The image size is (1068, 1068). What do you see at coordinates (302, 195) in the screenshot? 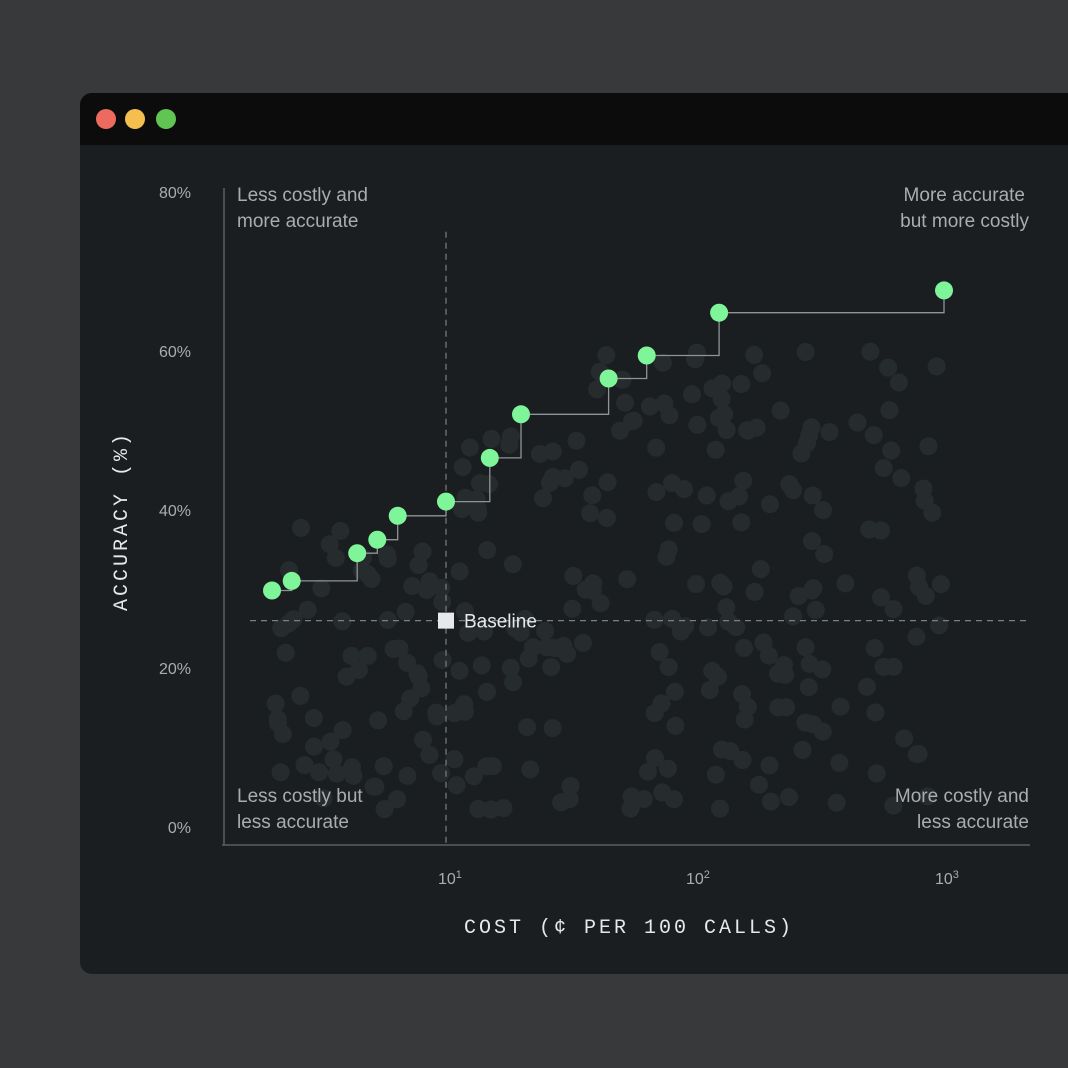
I see `quadrant-label-top-left: Less costly and` at bounding box center [302, 195].